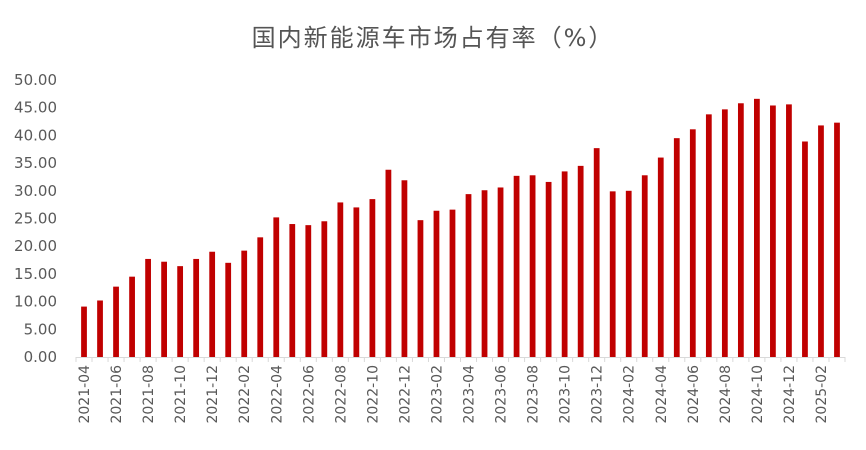 The height and width of the screenshot is (450, 866). What do you see at coordinates (40, 357) in the screenshot?
I see `y-tick-label: 0.00` at bounding box center [40, 357].